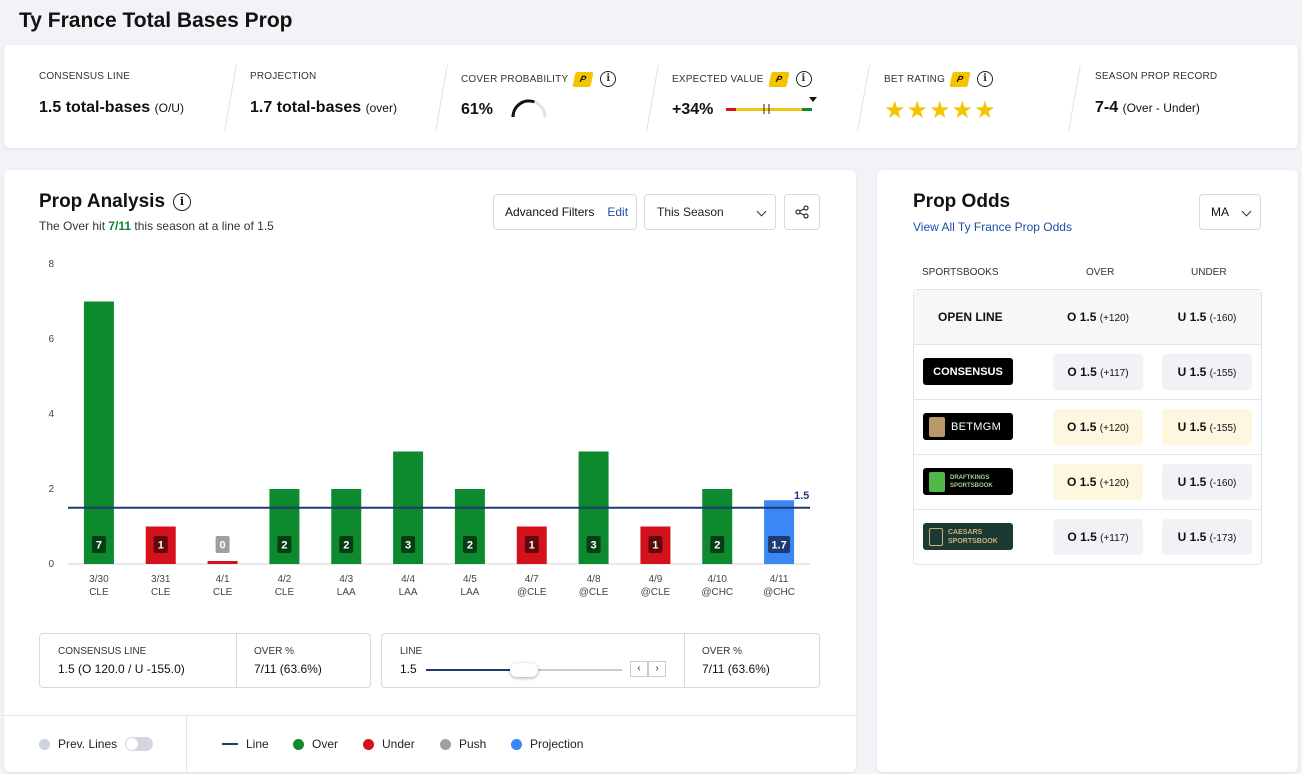 The width and height of the screenshot is (1302, 774). What do you see at coordinates (445, 744) in the screenshot?
I see `push-dot-icon` at bounding box center [445, 744].